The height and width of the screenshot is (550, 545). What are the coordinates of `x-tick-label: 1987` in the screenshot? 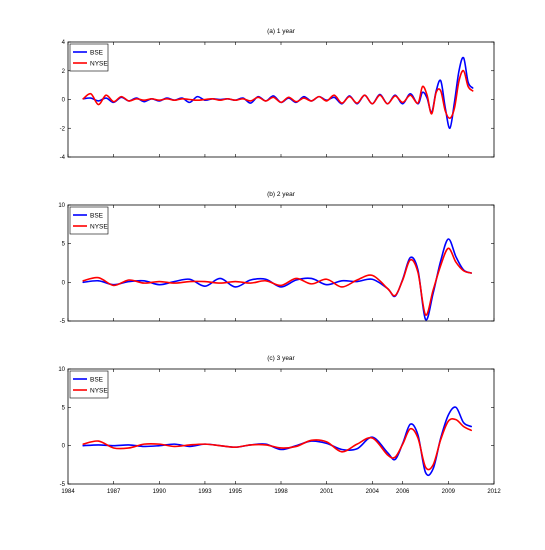 It's located at (114, 492).